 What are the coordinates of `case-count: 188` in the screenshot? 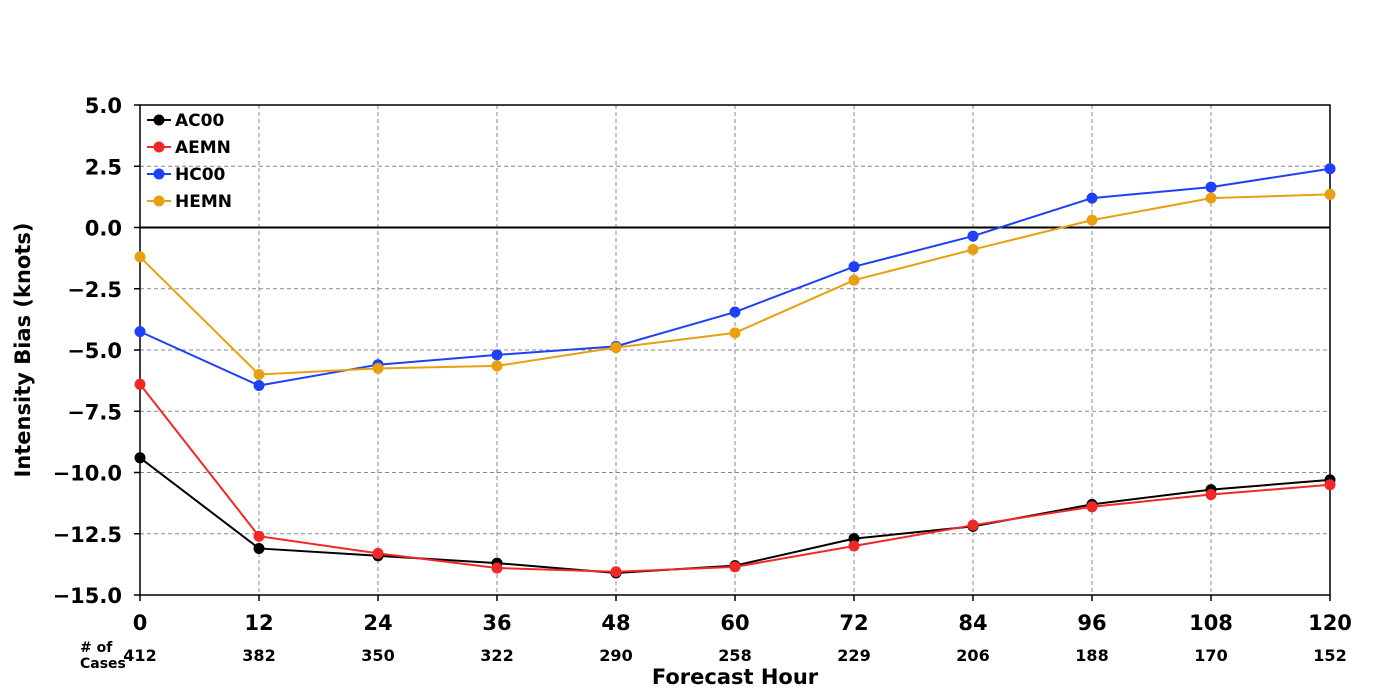 It's located at (1091, 655).